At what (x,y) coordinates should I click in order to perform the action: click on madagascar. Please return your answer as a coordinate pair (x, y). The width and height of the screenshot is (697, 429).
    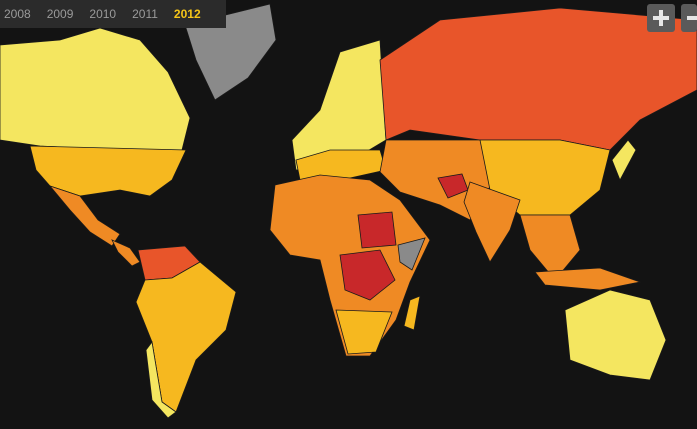
    Looking at the image, I should click on (412, 313).